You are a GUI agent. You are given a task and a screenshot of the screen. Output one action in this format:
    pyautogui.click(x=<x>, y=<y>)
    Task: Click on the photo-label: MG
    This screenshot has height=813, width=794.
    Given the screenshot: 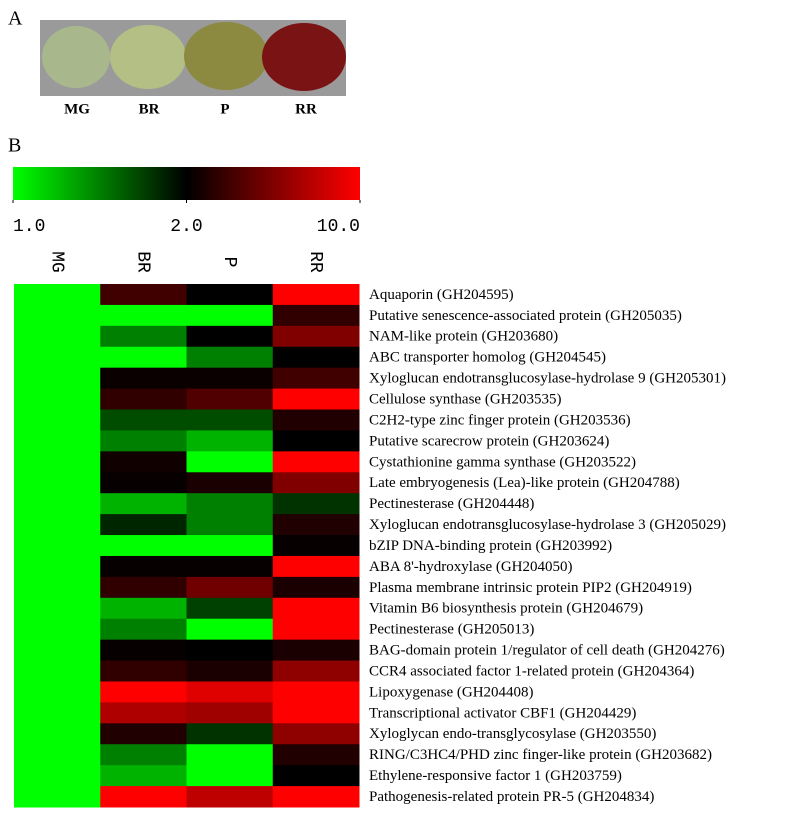 What is the action you would take?
    pyautogui.click(x=77, y=109)
    